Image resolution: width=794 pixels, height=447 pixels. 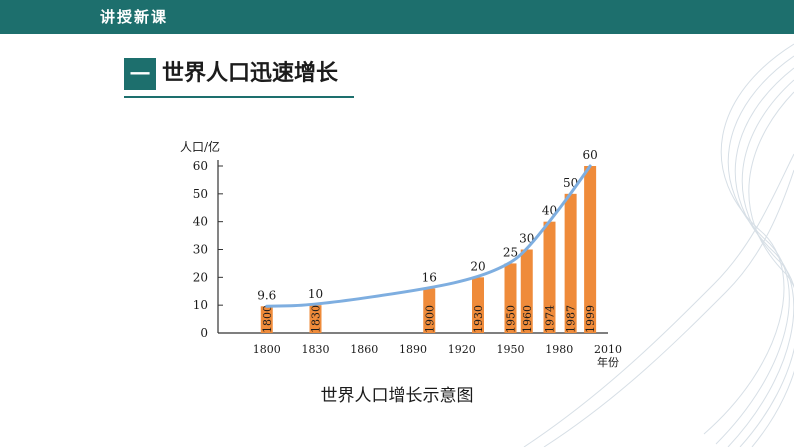 What do you see at coordinates (200, 146) in the screenshot?
I see `y-axis-label: 人口/亿` at bounding box center [200, 146].